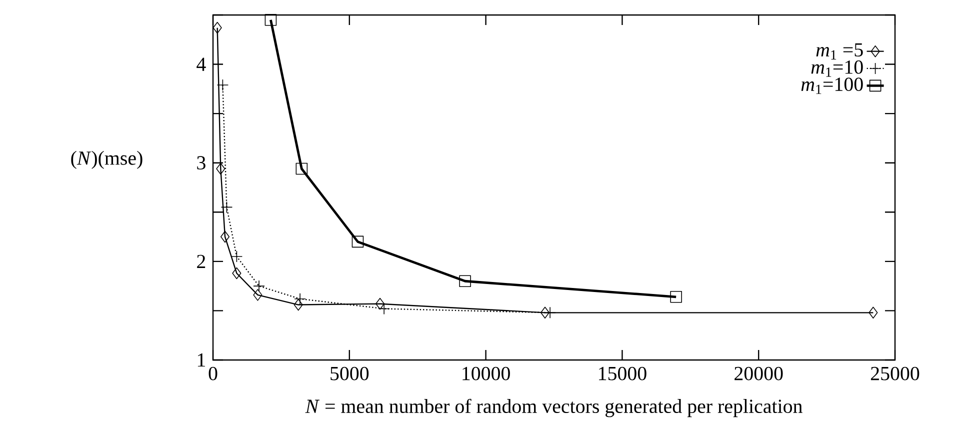  What do you see at coordinates (895, 373) in the screenshot?
I see `x-tick-label: 25000` at bounding box center [895, 373].